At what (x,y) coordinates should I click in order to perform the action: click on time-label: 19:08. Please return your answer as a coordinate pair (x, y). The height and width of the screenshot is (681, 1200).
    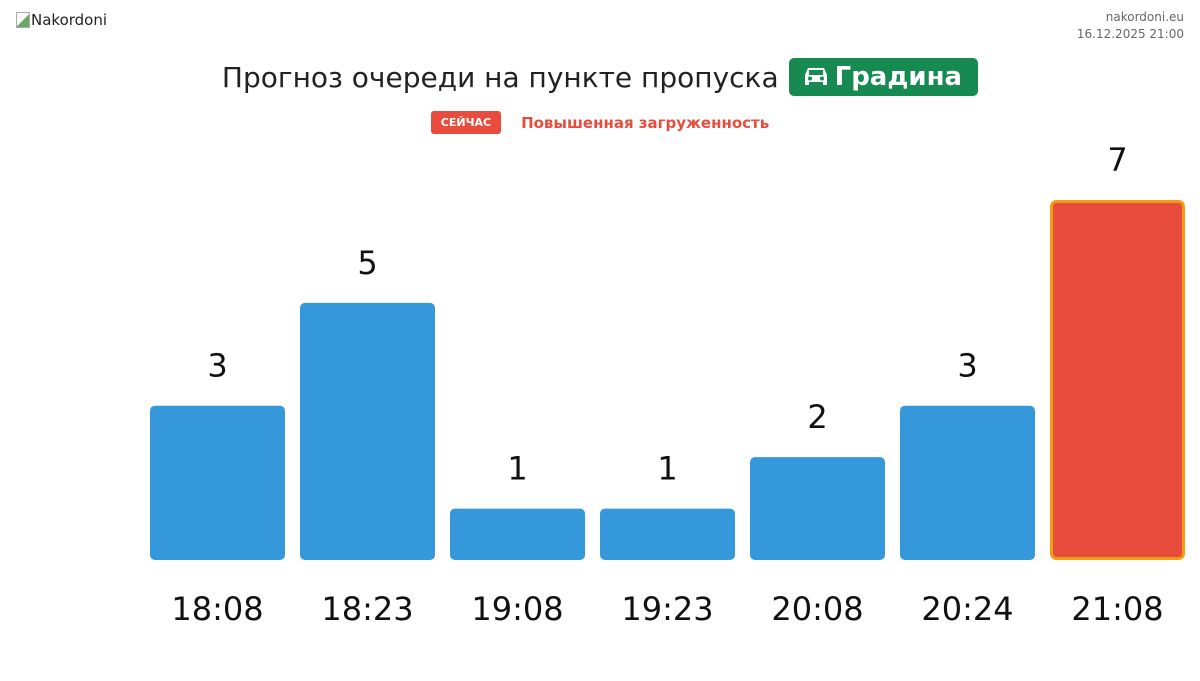
    Looking at the image, I should click on (517, 609).